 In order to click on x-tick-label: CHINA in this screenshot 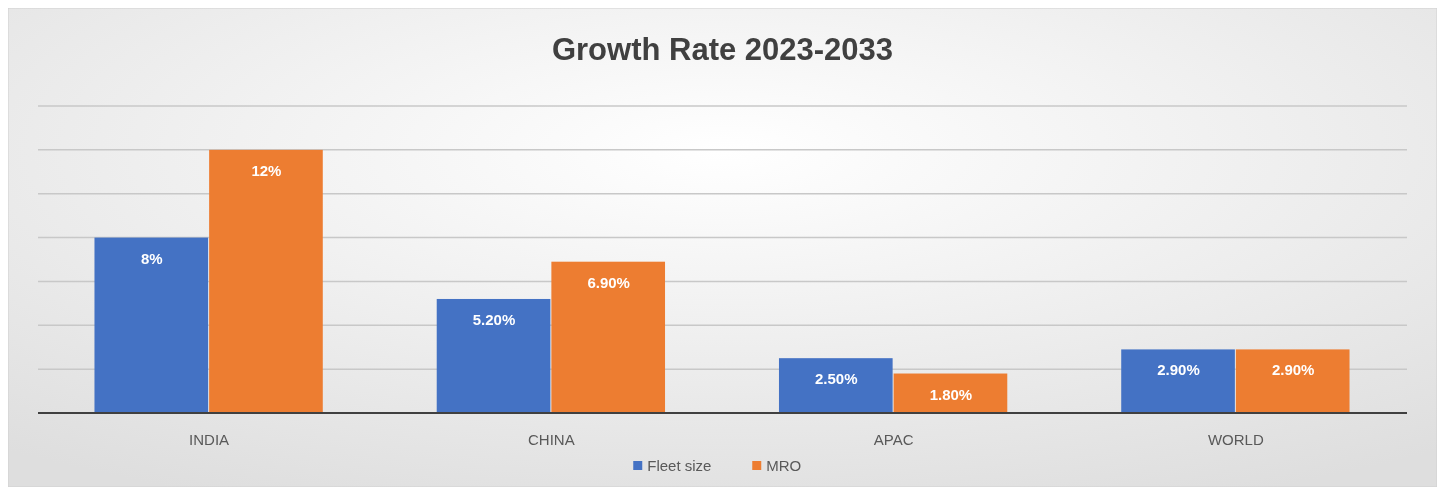, I will do `click(551, 439)`.